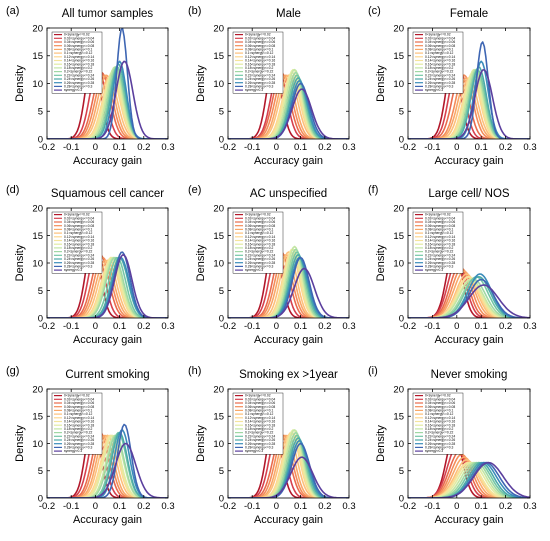 The height and width of the screenshot is (541, 550). What do you see at coordinates (373, 371) in the screenshot?
I see `panel-letter: (i)` at bounding box center [373, 371].